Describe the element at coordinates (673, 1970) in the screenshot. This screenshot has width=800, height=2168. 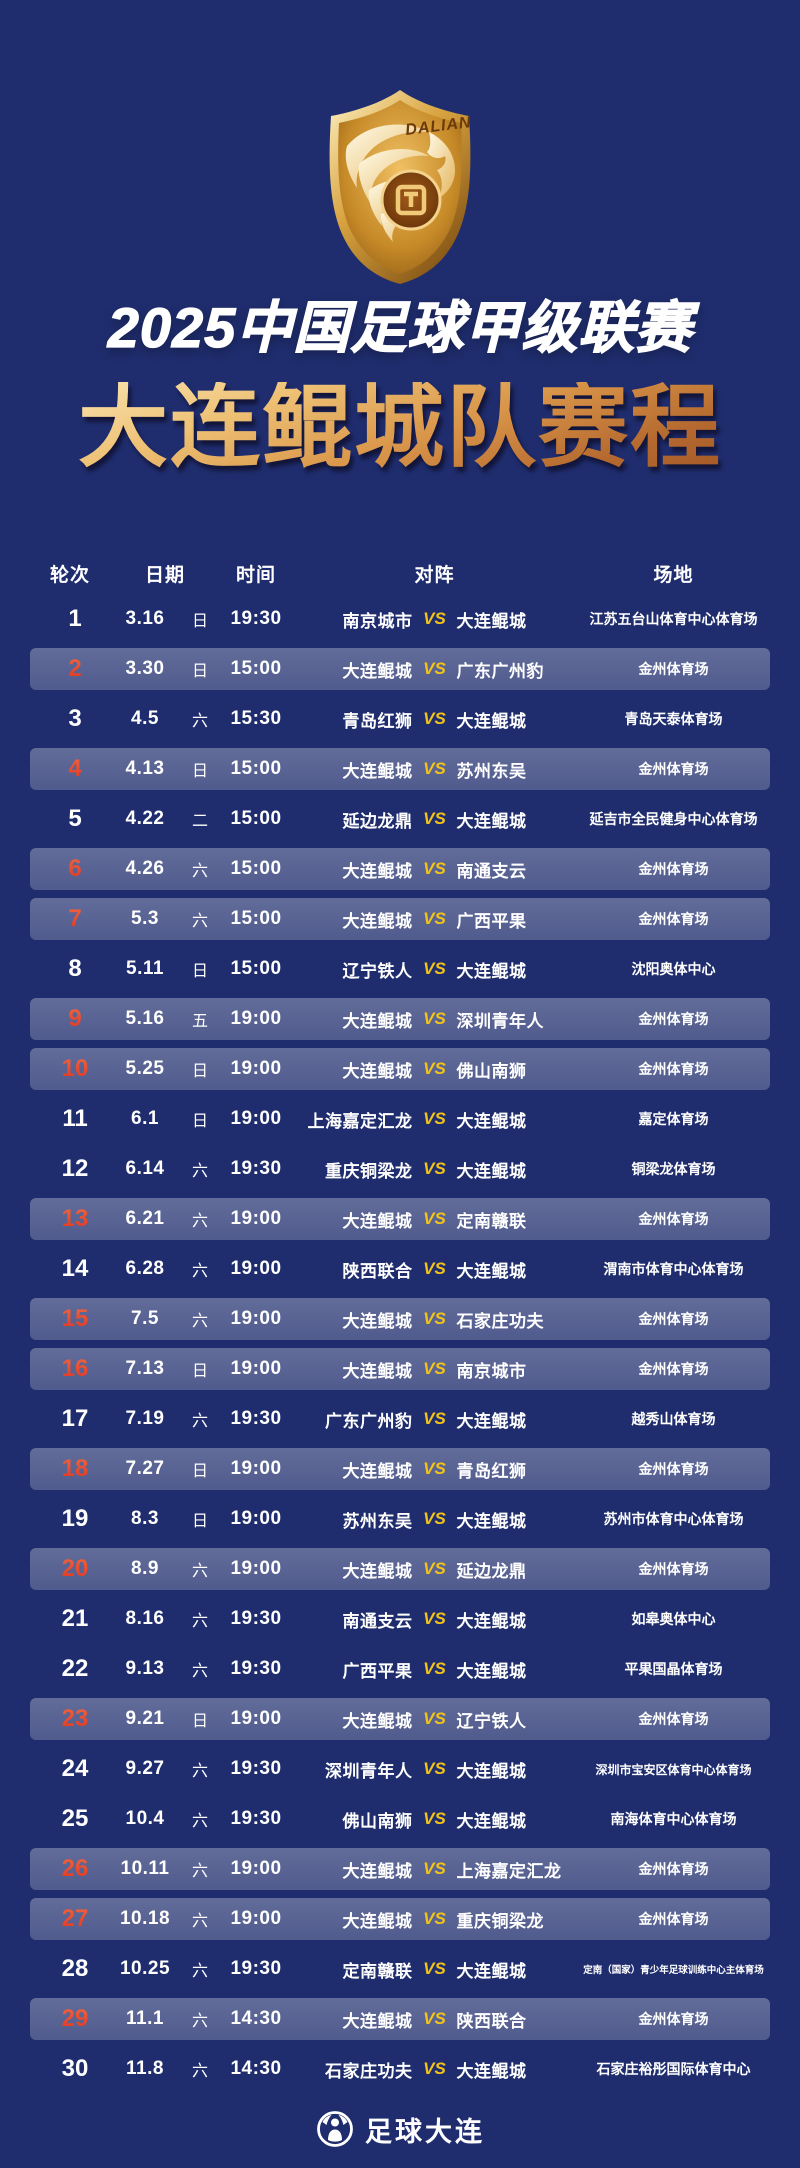
I see `venue: 定南（国家）青少年足球训练中心主体育场` at that location.